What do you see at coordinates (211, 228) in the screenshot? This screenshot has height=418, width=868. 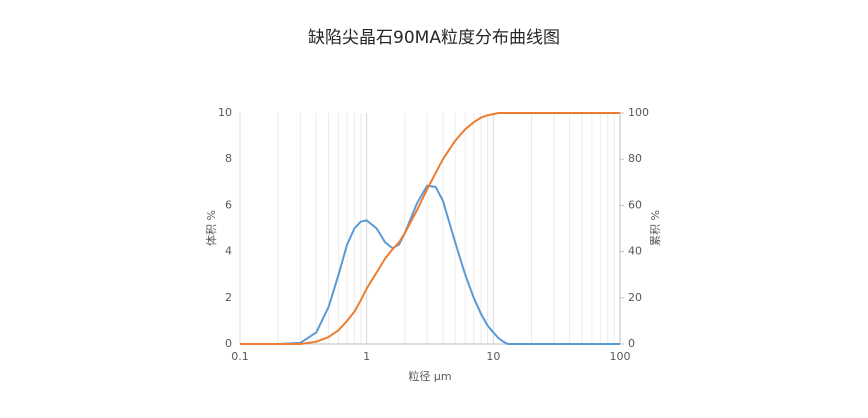 I see `y-axis-label: 体积 %` at bounding box center [211, 228].